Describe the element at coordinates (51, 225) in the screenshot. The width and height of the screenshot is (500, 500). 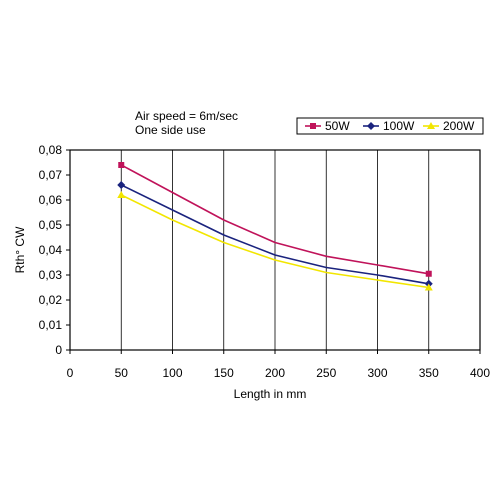
I see `y-tick-label: 0,05` at that location.